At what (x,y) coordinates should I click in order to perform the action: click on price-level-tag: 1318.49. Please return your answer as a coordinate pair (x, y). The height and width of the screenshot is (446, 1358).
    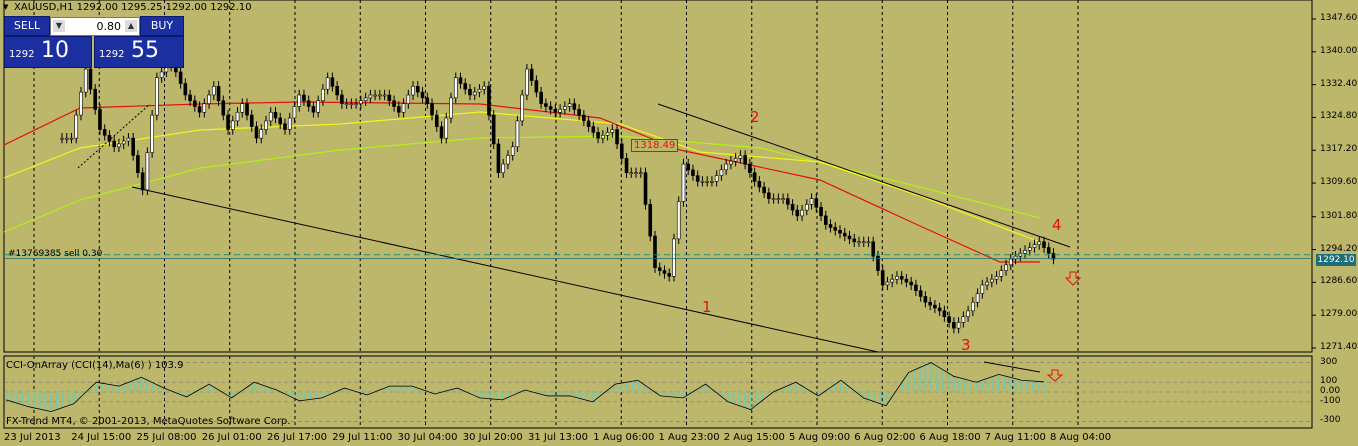
    Looking at the image, I should click on (655, 145).